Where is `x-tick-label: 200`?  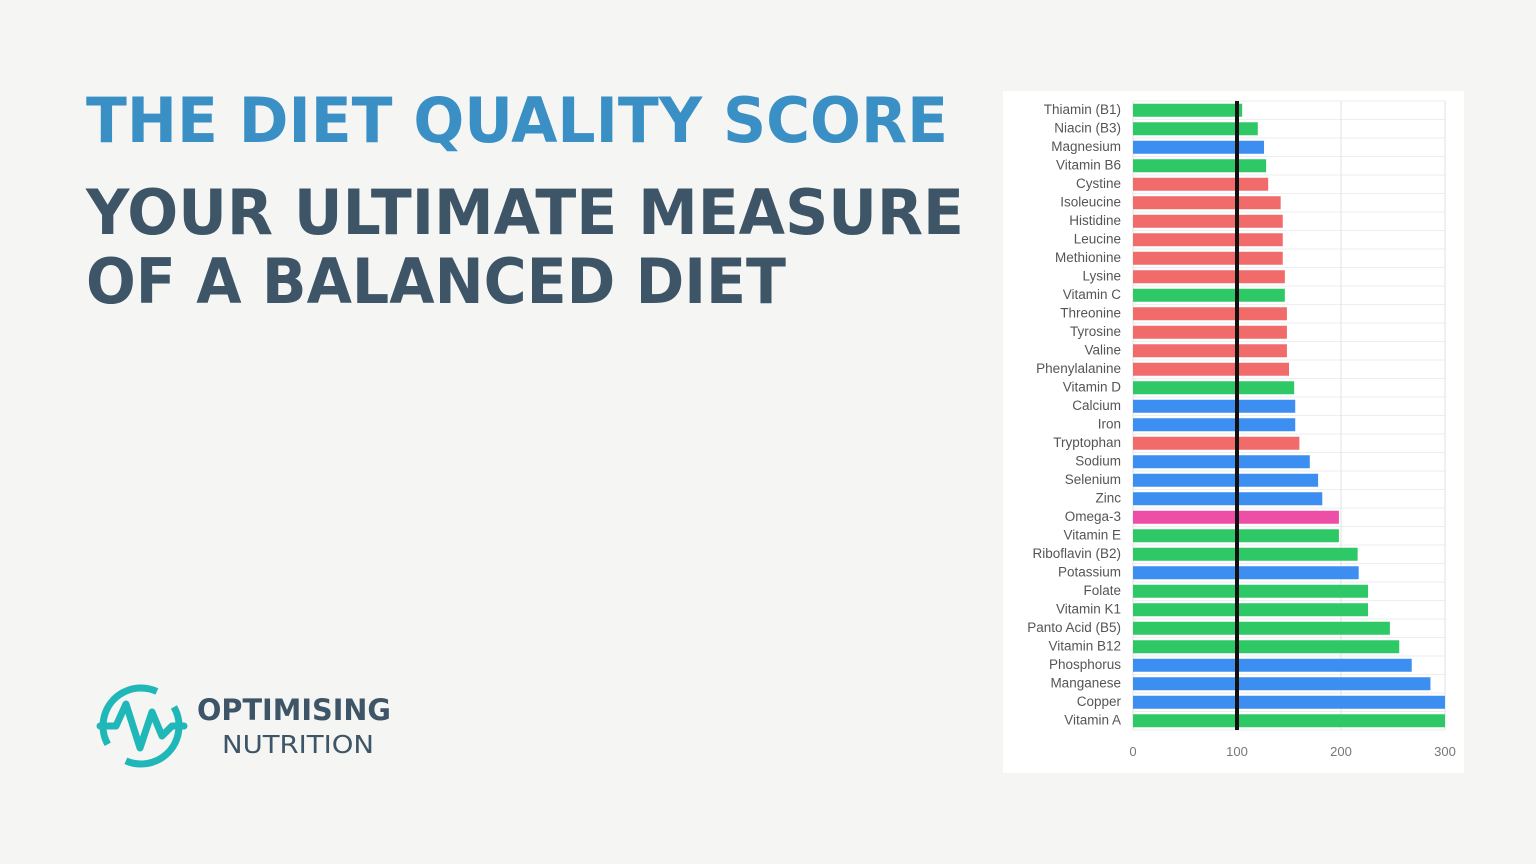
x-tick-label: 200 is located at coordinates (1341, 751).